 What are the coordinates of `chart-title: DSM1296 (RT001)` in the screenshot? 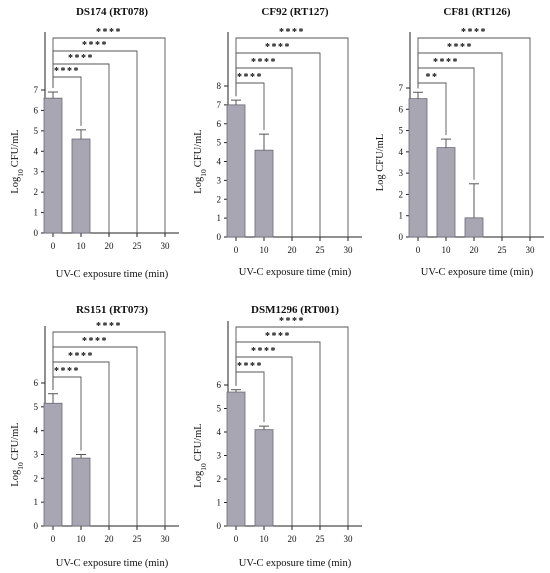 It's located at (295, 310).